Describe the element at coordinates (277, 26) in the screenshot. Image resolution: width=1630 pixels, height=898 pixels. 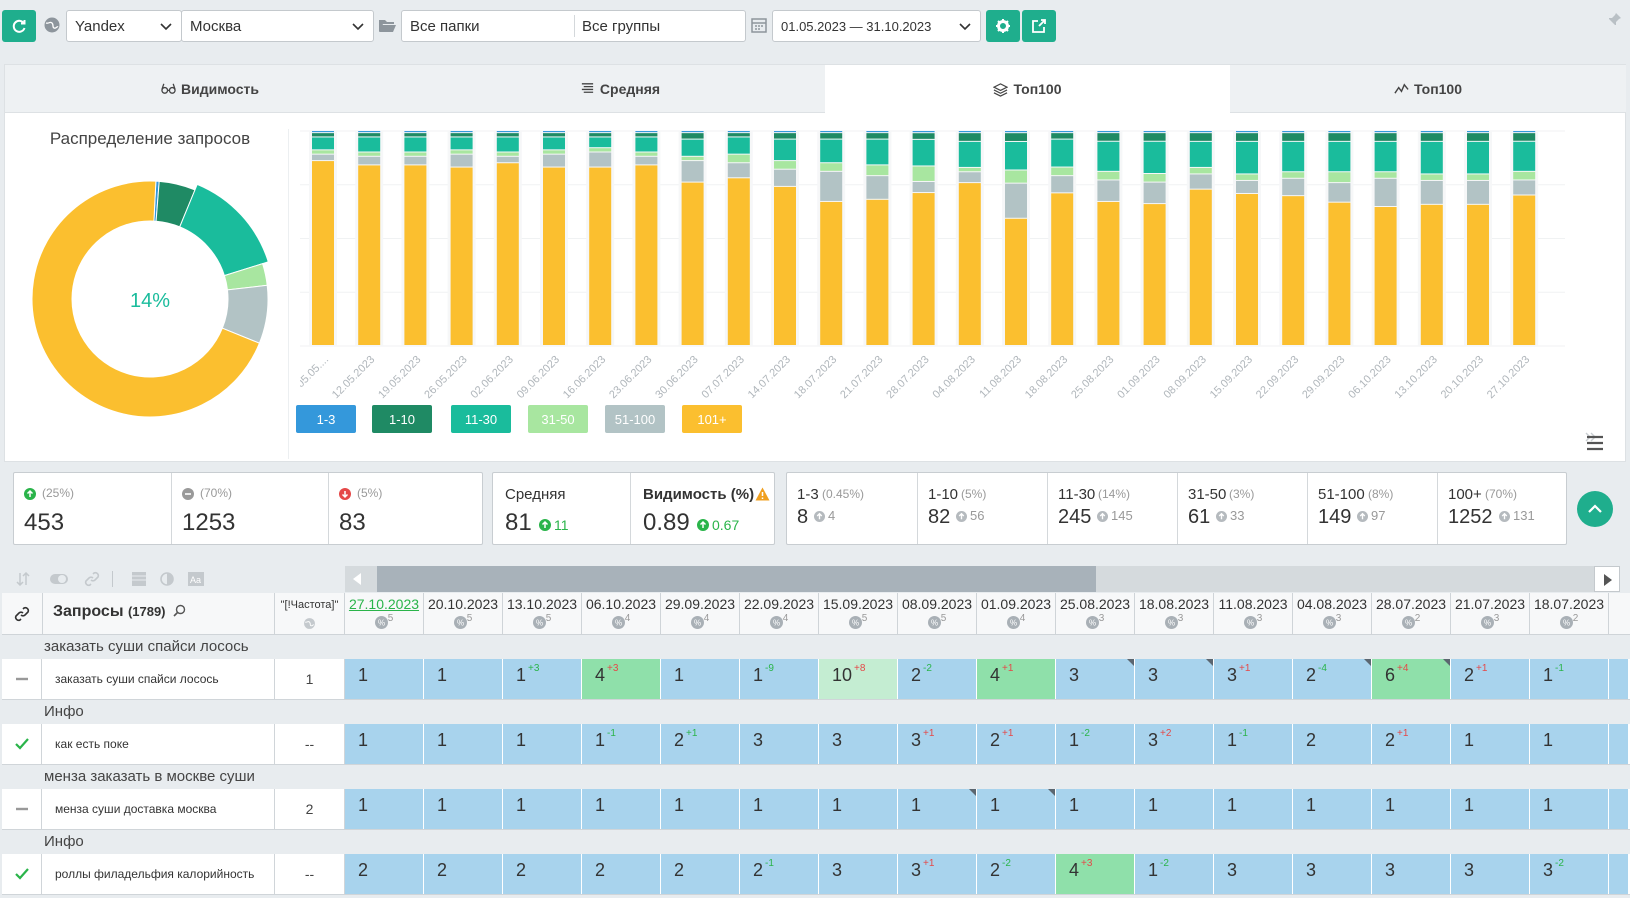
I see `region-select: Москва` at that location.